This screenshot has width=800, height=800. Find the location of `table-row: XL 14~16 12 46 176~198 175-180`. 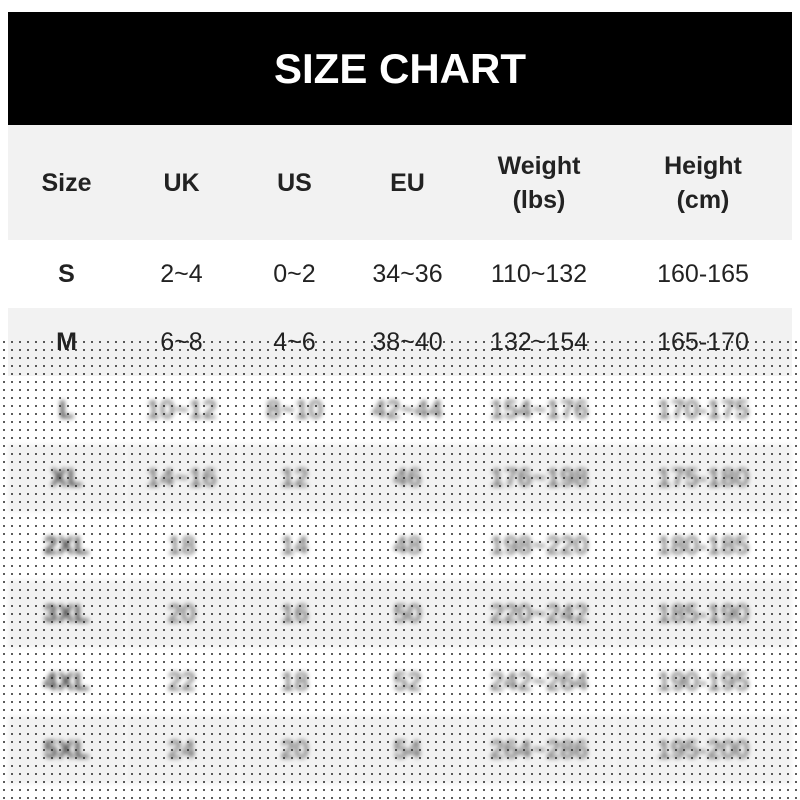

table-row: XL 14~16 12 46 176~198 175-180 is located at coordinates (400, 478).